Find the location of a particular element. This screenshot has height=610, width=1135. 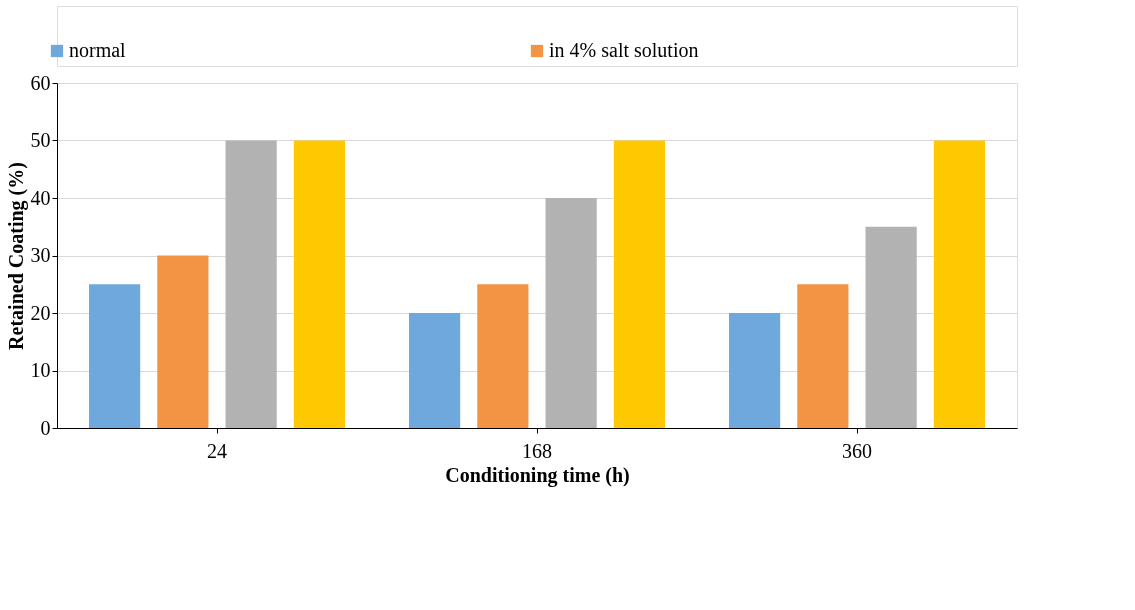

x-tick-label: 168 is located at coordinates (537, 450).